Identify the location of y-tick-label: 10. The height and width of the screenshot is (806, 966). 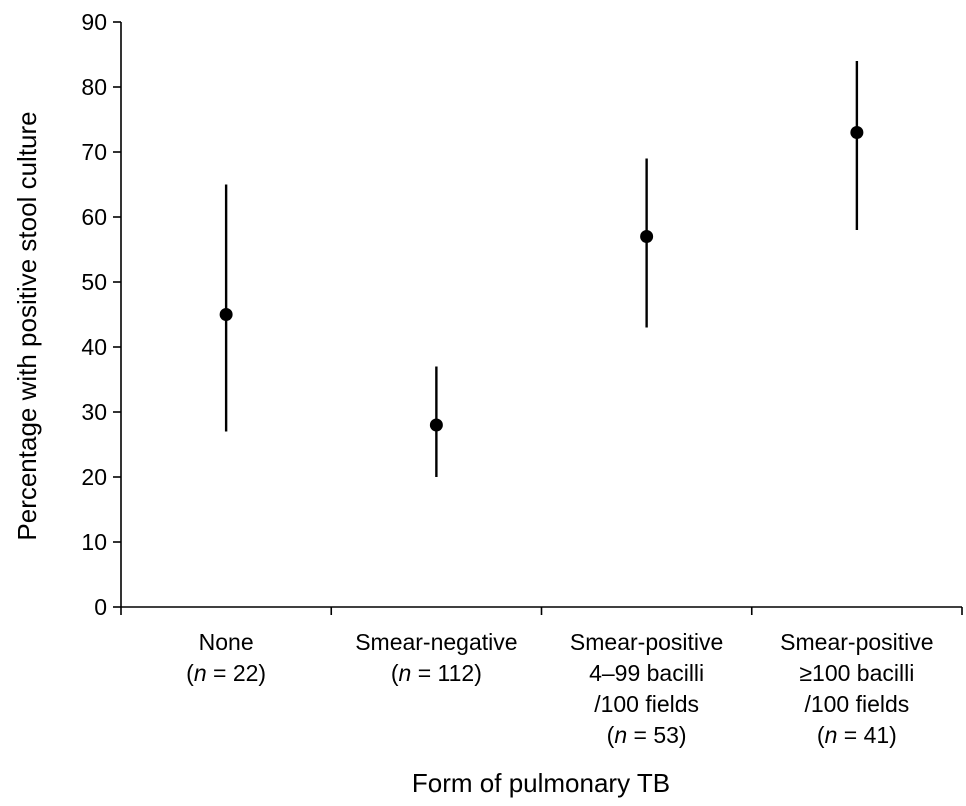
(94, 542).